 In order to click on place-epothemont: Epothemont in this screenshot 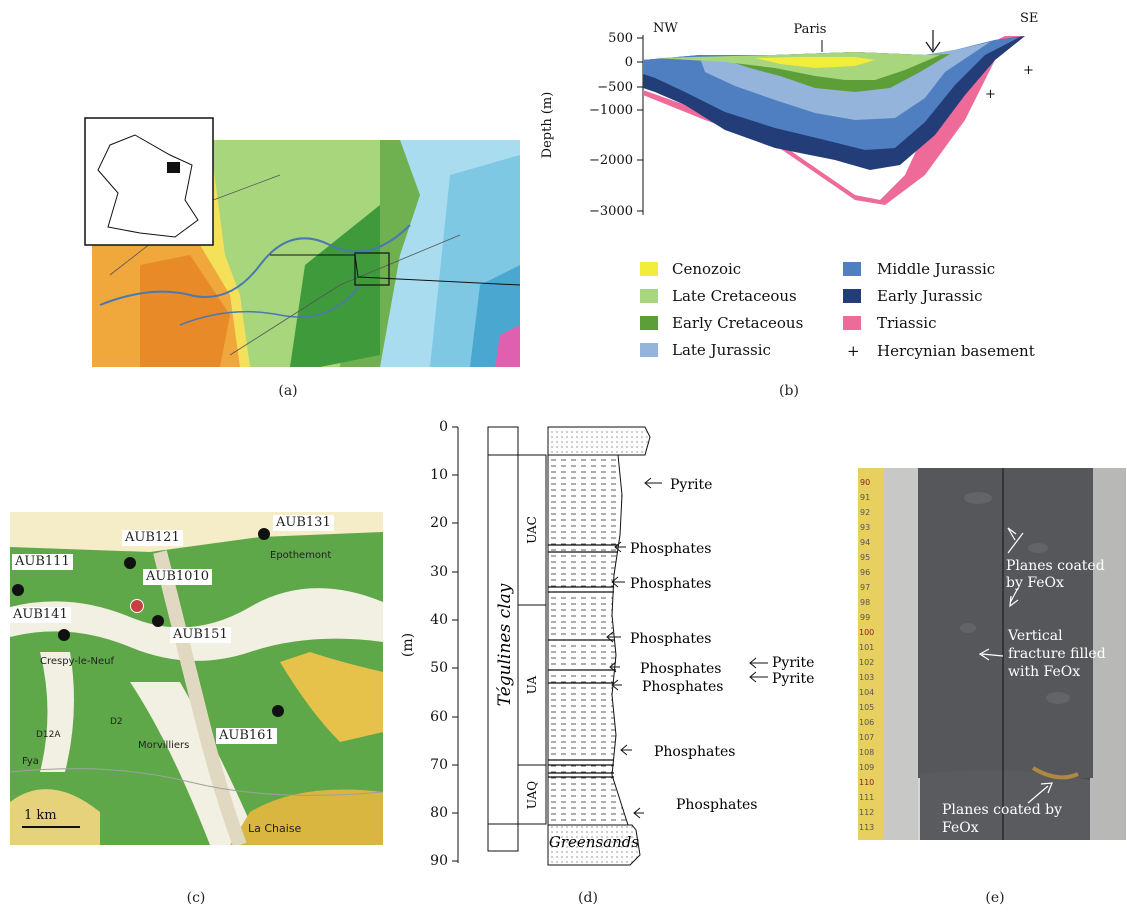, I will do `click(301, 555)`.